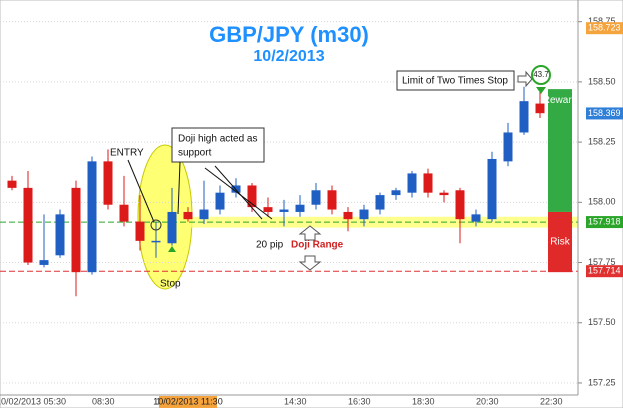  What do you see at coordinates (602, 21) in the screenshot?
I see `y-tick-label: 158.75` at bounding box center [602, 21].